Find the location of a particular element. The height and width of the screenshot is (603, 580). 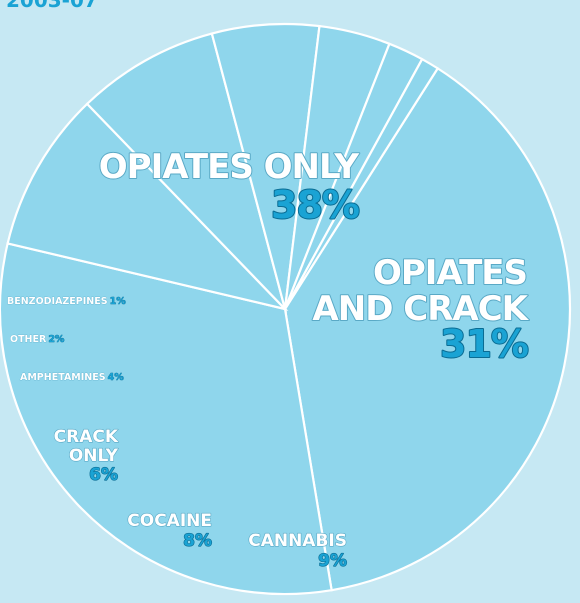

slice-percent: 4% is located at coordinates (116, 377).